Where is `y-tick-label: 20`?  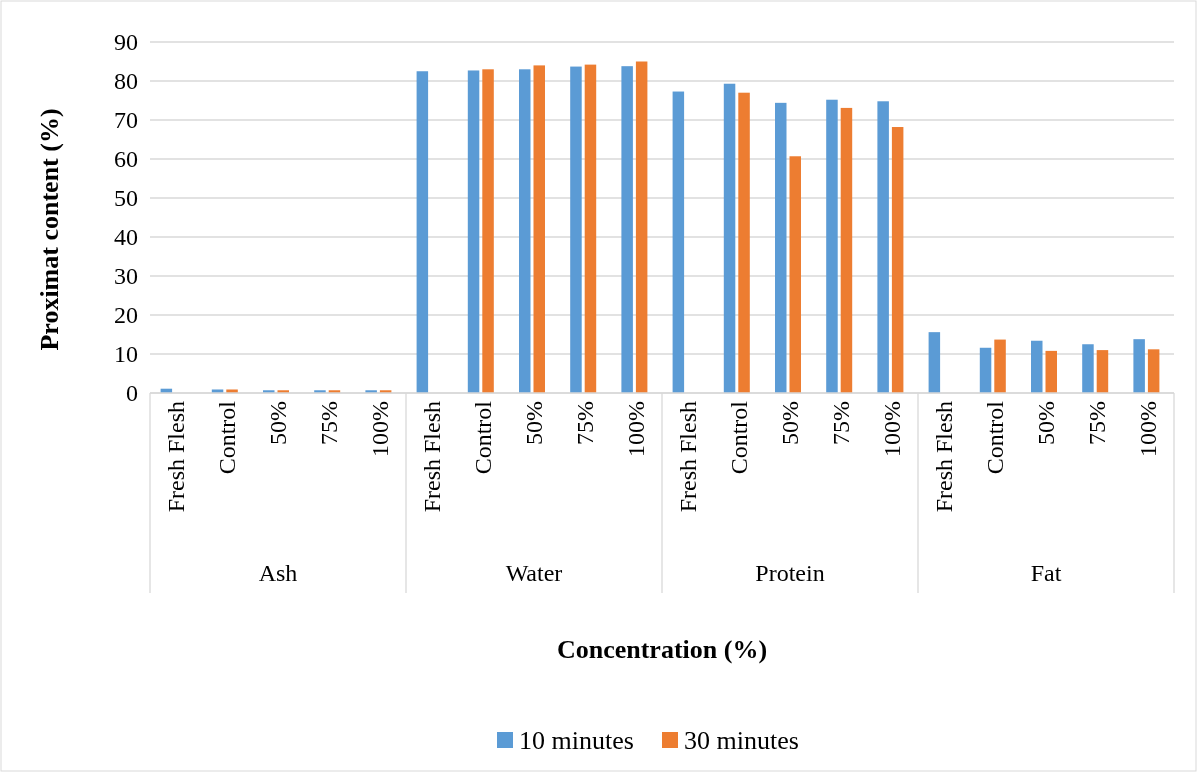
y-tick-label: 20 is located at coordinates (126, 315).